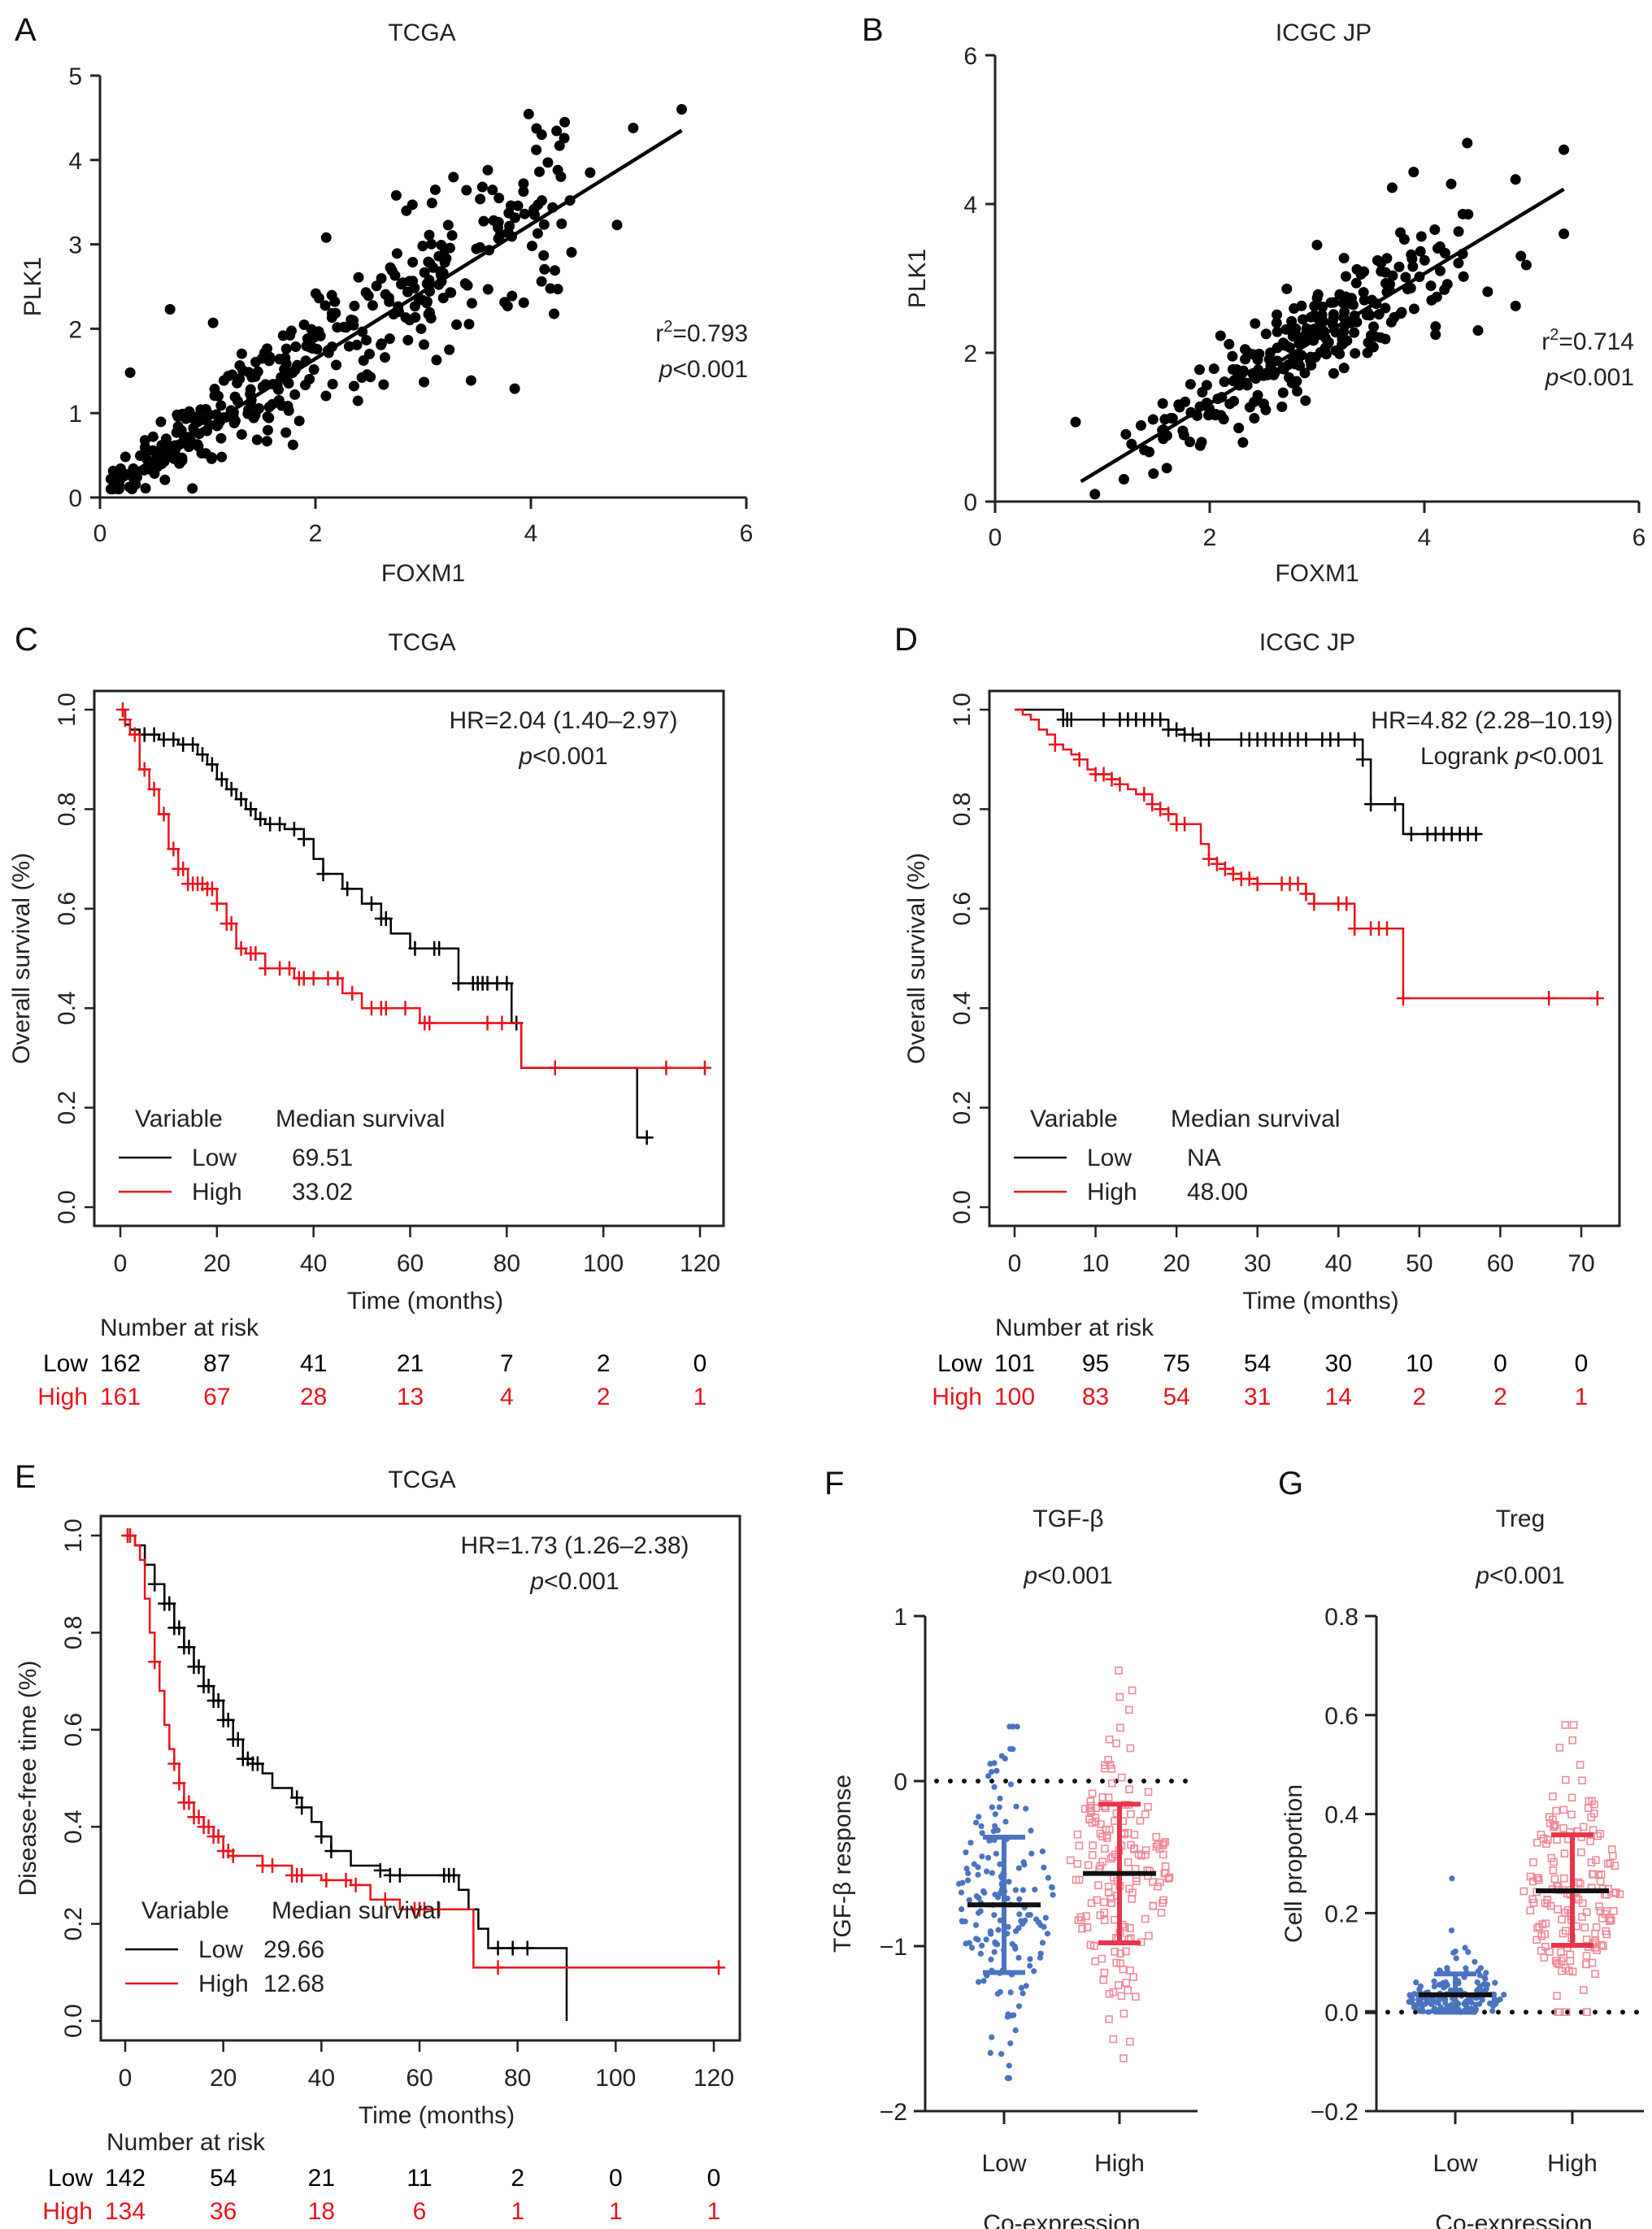  What do you see at coordinates (216, 1363) in the screenshot?
I see `risk-value: 87` at bounding box center [216, 1363].